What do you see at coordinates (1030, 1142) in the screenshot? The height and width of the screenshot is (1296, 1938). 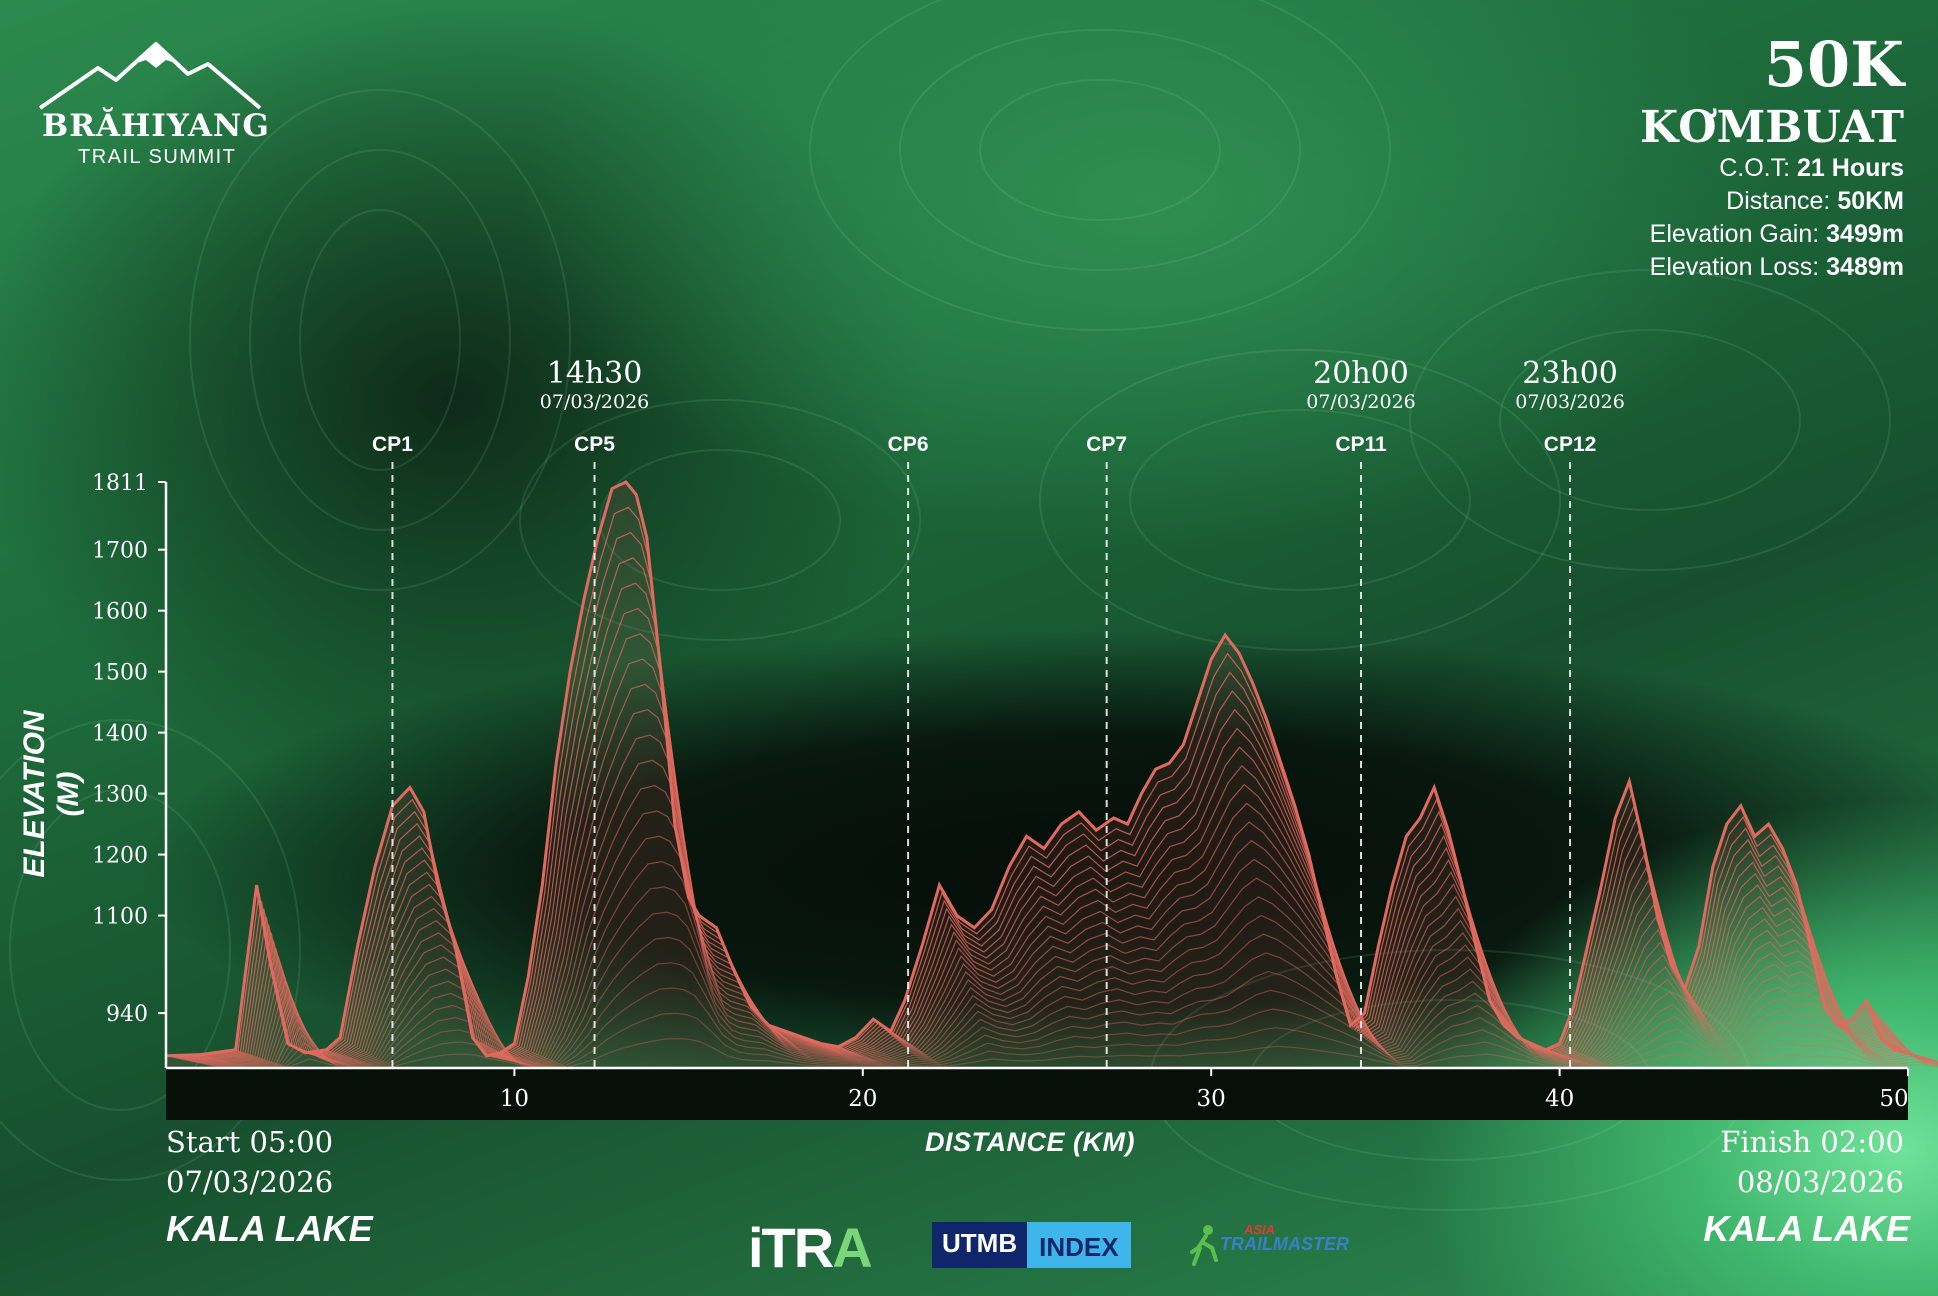 I see `x-axis-label: DISTANCE (KM)` at bounding box center [1030, 1142].